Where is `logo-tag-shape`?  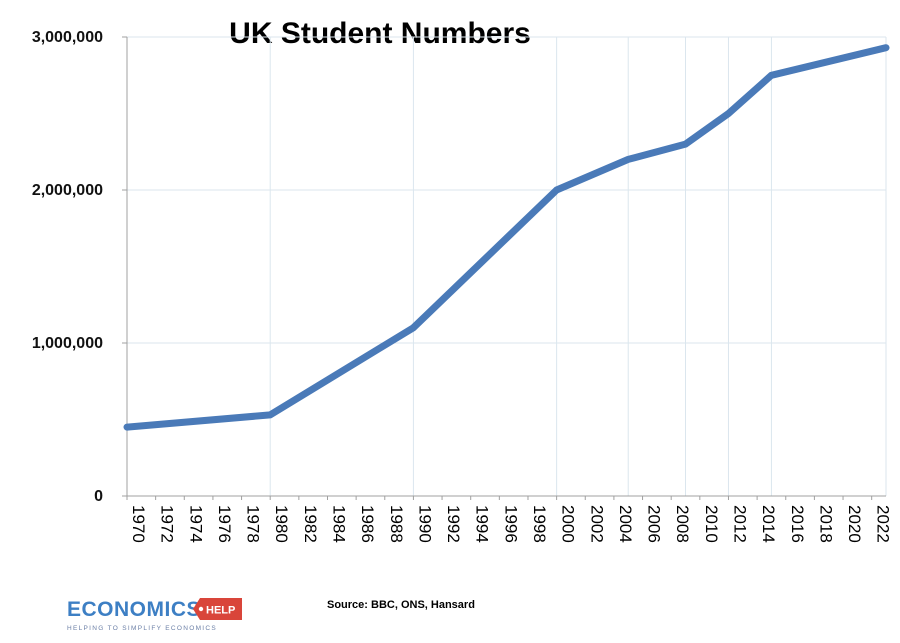
logo-tag-shape is located at coordinates (217, 609).